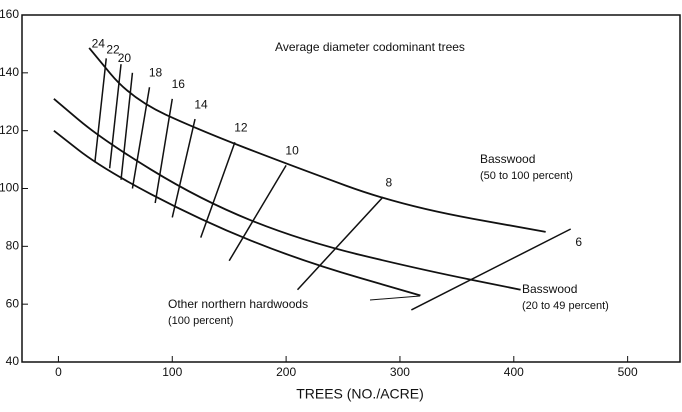  Describe the element at coordinates (9, 130) in the screenshot. I see `y-tick-label: 120` at that location.